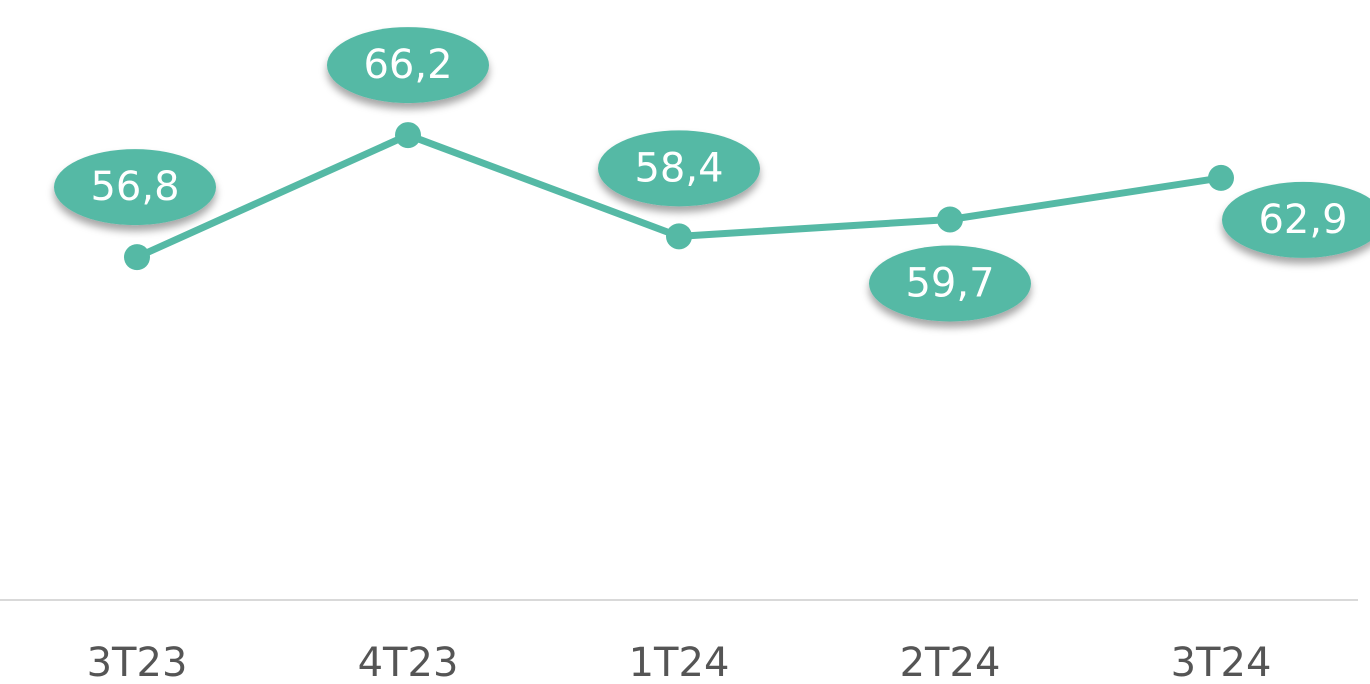 The image size is (1370, 684). What do you see at coordinates (137, 662) in the screenshot?
I see `x-tick-label: 3T23` at bounding box center [137, 662].